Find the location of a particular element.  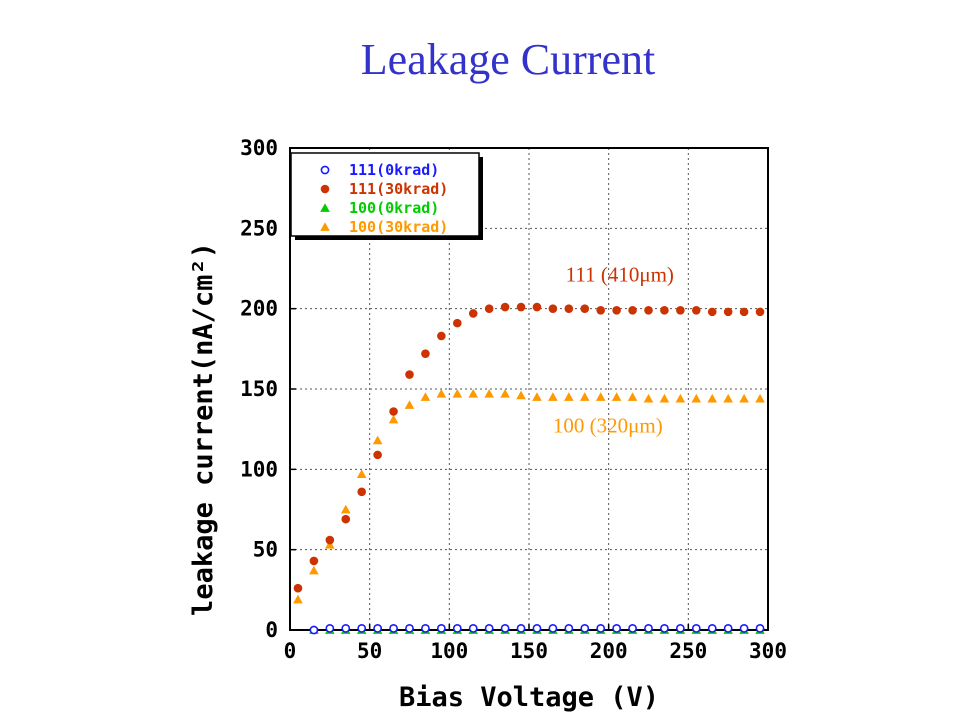

legend-label: 100(30krad) is located at coordinates (398, 227).